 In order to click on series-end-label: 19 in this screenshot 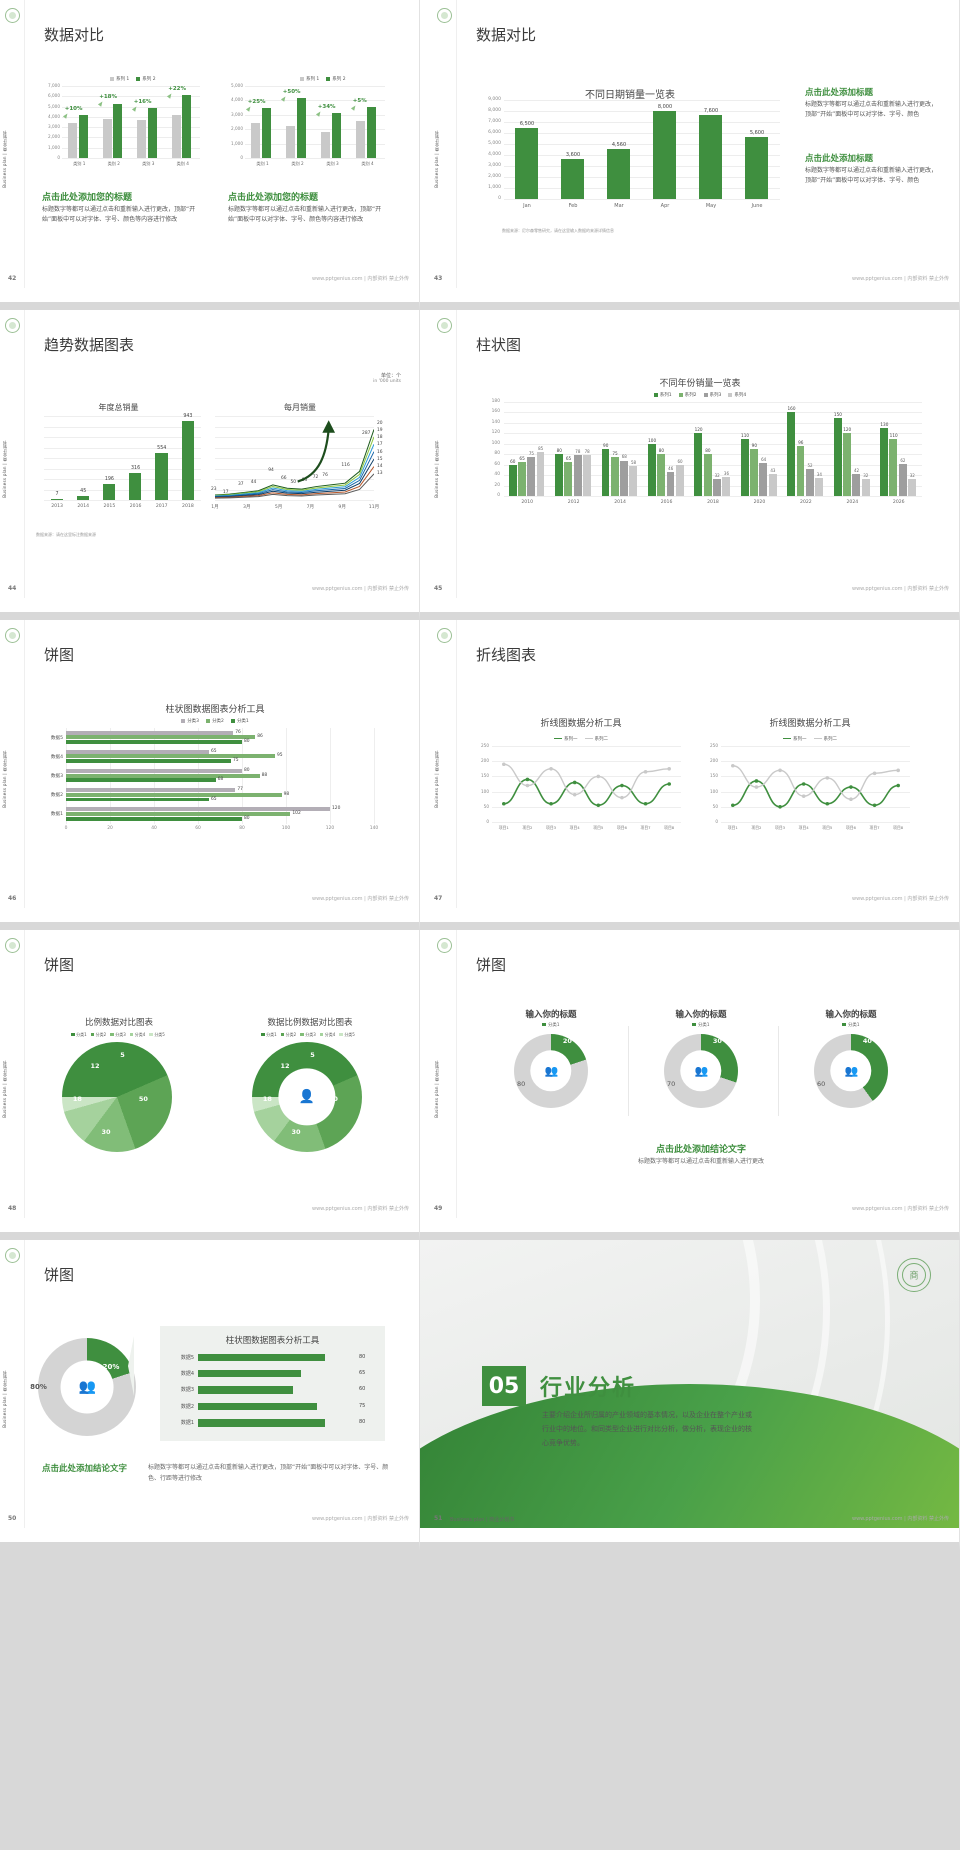, I will do `click(380, 431)`.